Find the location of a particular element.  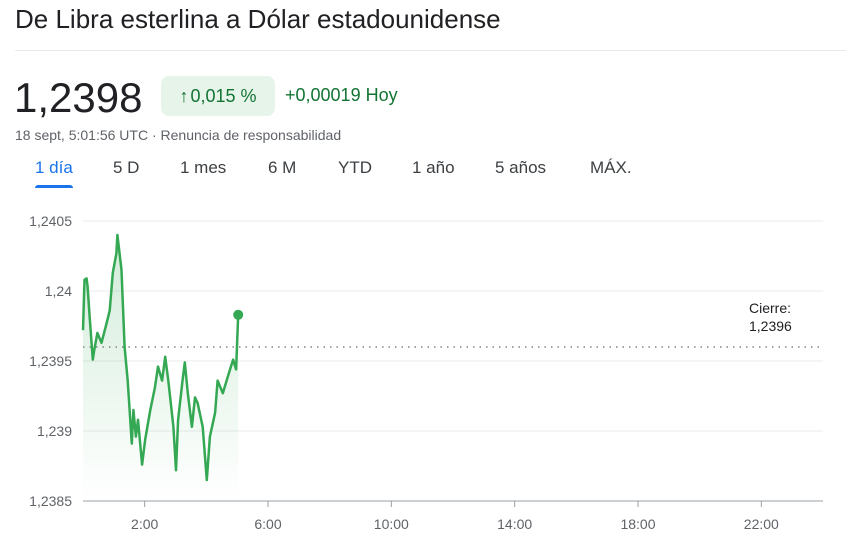

price-line is located at coordinates (160, 357).